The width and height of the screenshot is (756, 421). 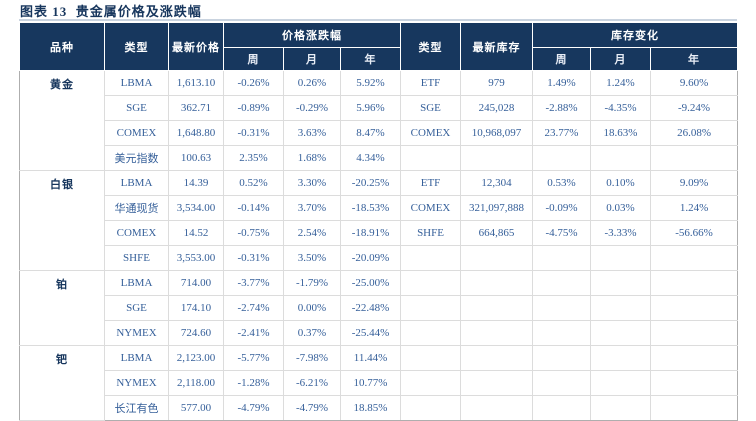 I want to click on cell-price-year: 11.44%, so click(x=370, y=358).